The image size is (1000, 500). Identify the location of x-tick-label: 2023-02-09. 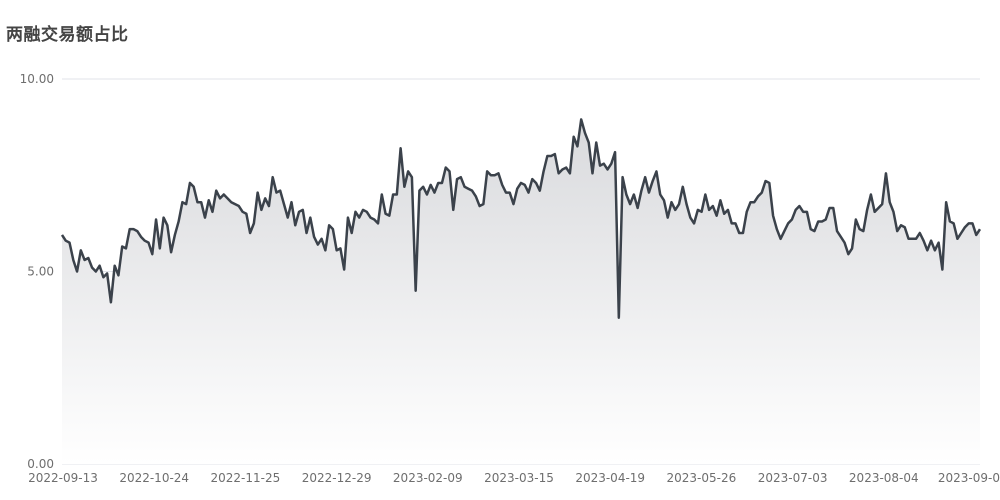
(428, 478).